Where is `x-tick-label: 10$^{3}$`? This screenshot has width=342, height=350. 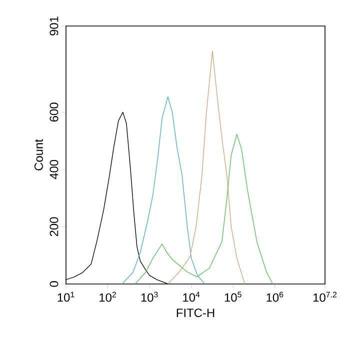 x-tick-label: 10$^{3}$ is located at coordinates (149, 297).